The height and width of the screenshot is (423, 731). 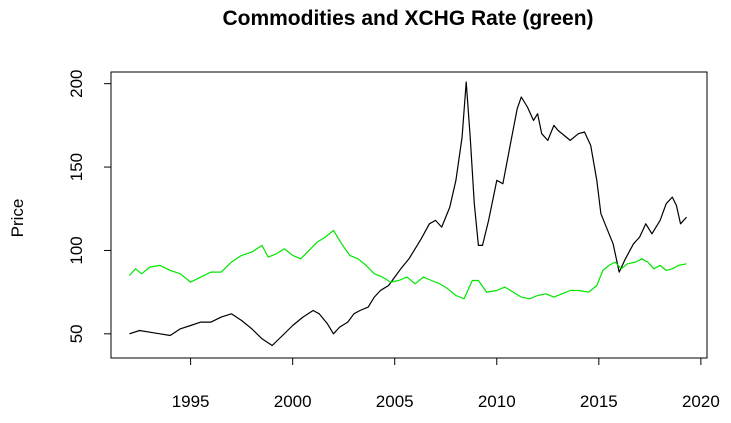 What do you see at coordinates (76, 250) in the screenshot?
I see `y-tick-label-100: 100` at bounding box center [76, 250].